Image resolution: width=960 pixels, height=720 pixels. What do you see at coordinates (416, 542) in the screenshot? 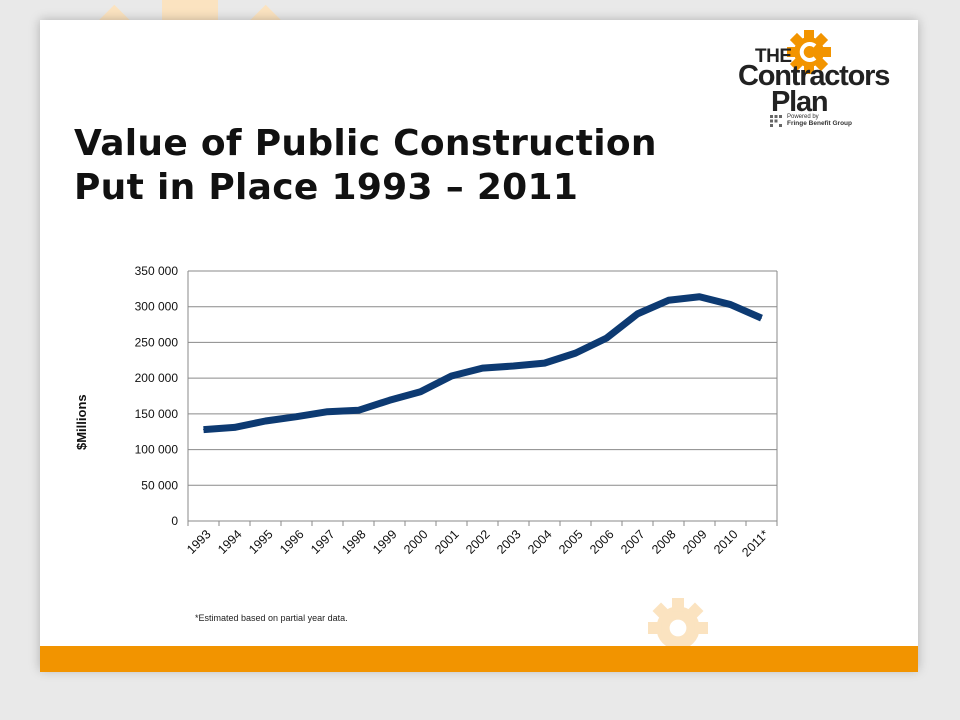
I see `x-tick-label: 2000` at bounding box center [416, 542].